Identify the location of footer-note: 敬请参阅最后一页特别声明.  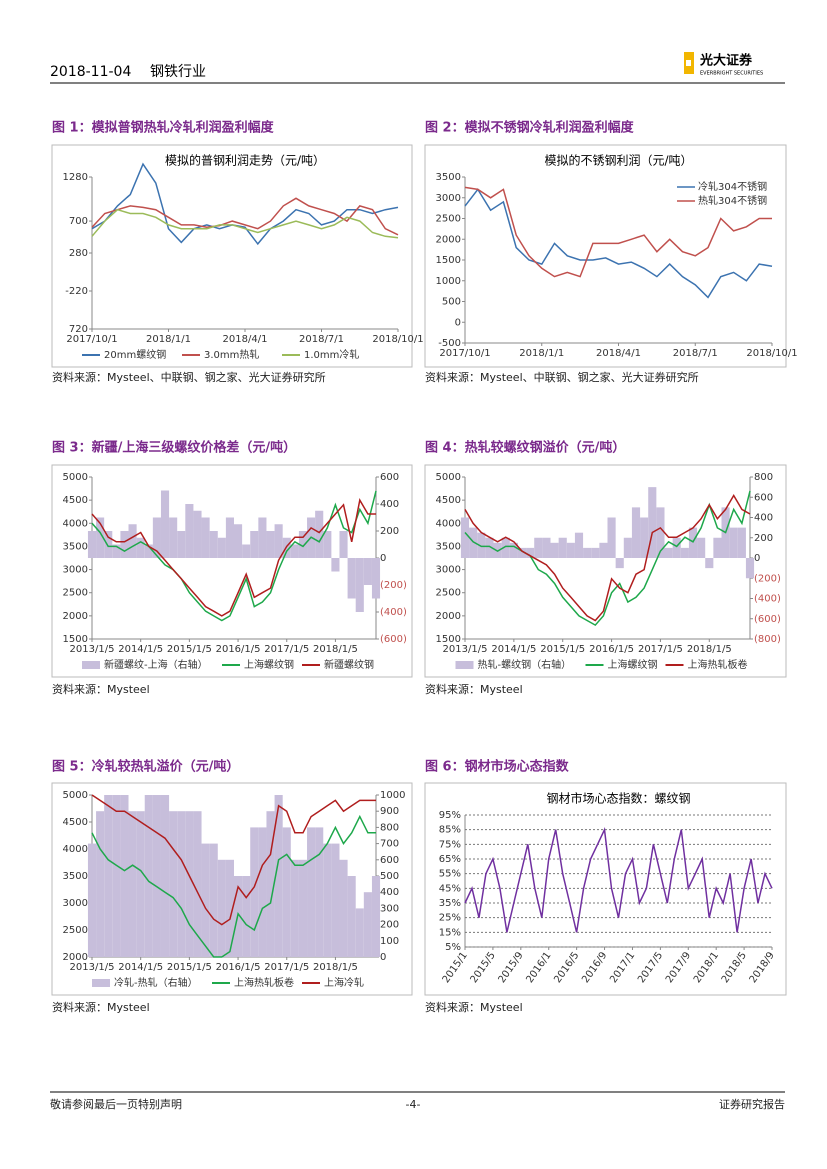
(116, 1104).